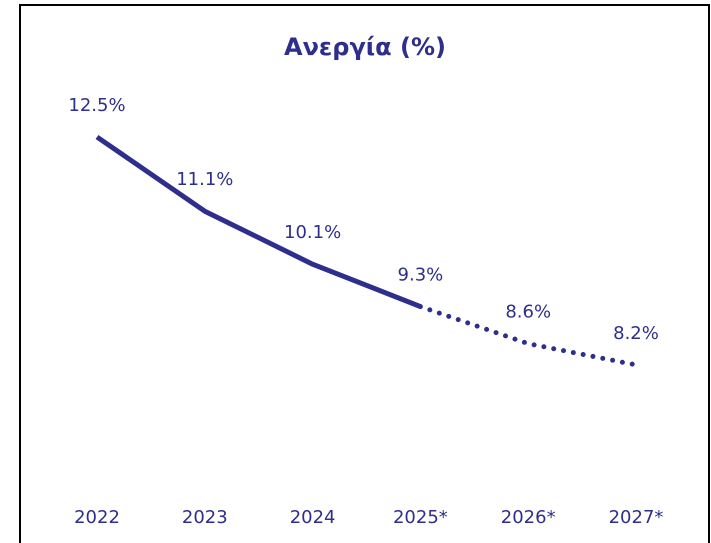  I want to click on data-label: 12.5%, so click(96, 105).